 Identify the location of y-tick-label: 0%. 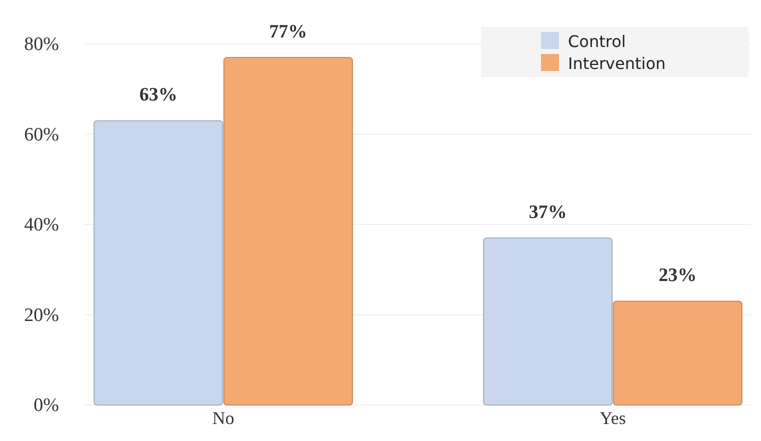
(47, 405).